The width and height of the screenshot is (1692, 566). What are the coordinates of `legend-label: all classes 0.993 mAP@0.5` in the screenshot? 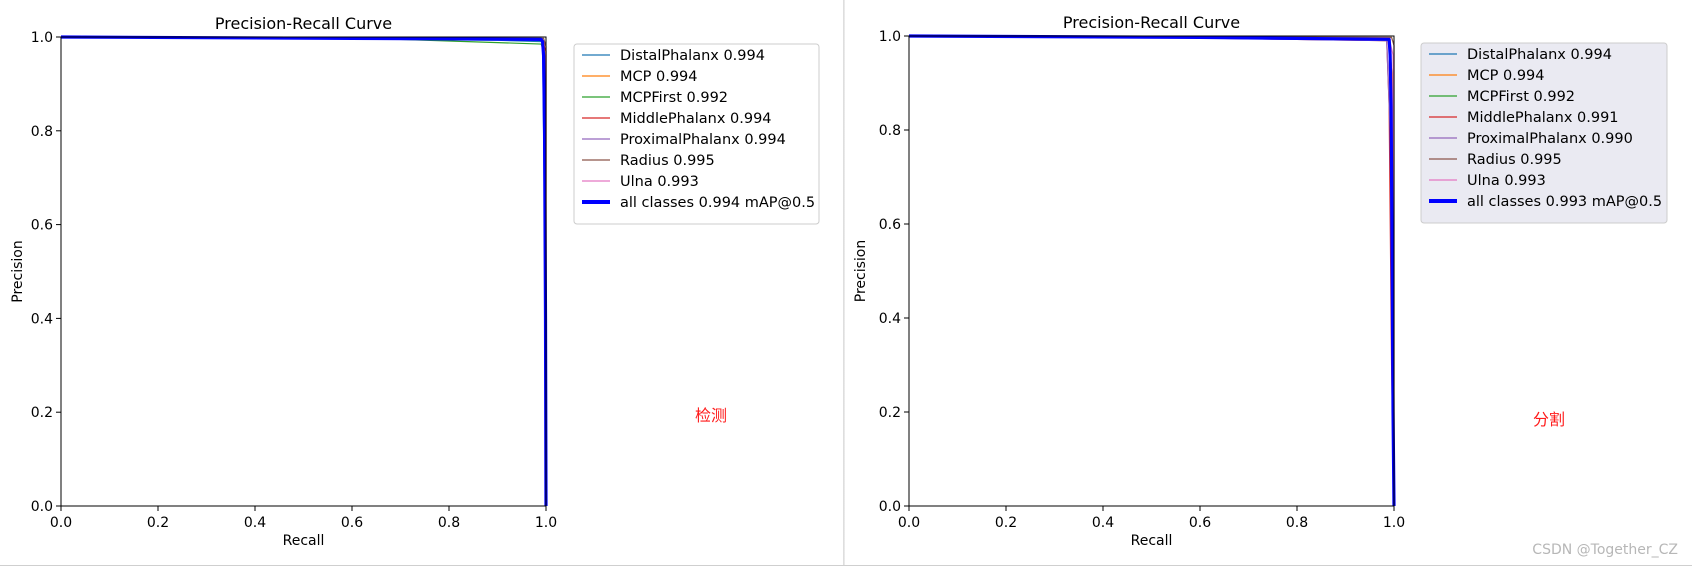 It's located at (1564, 202).